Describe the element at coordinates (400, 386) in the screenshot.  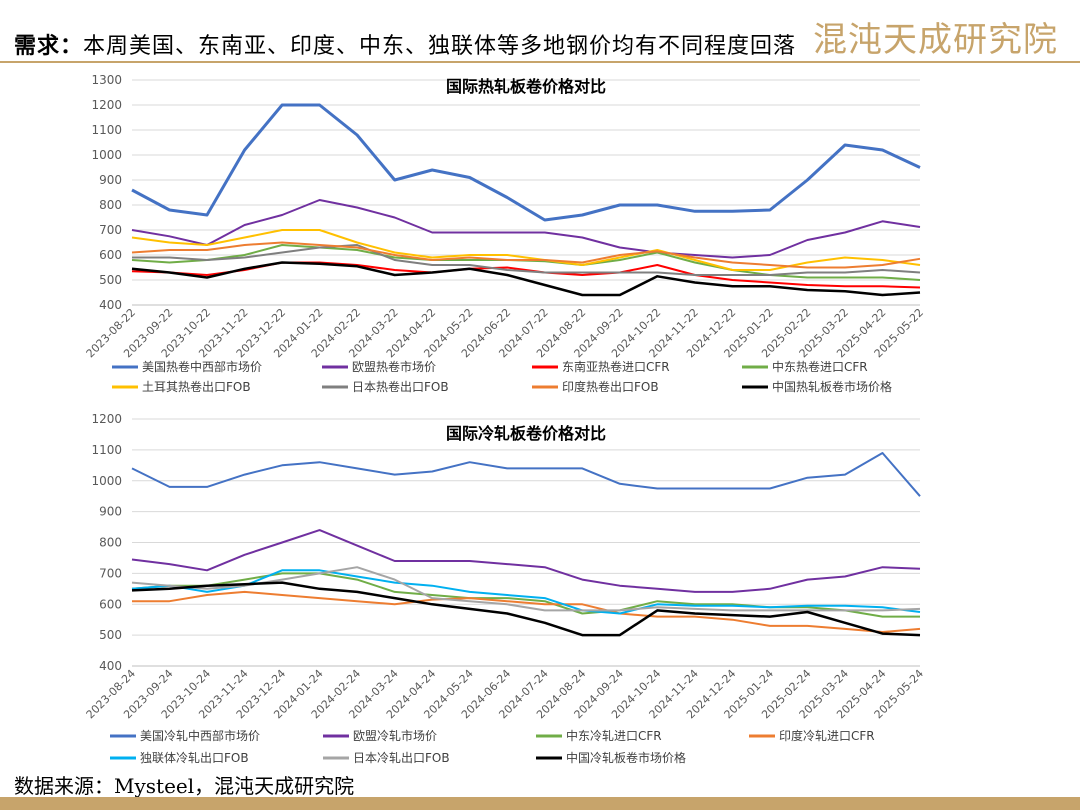
I see `legend-label: 日本热卷出口FOB` at that location.